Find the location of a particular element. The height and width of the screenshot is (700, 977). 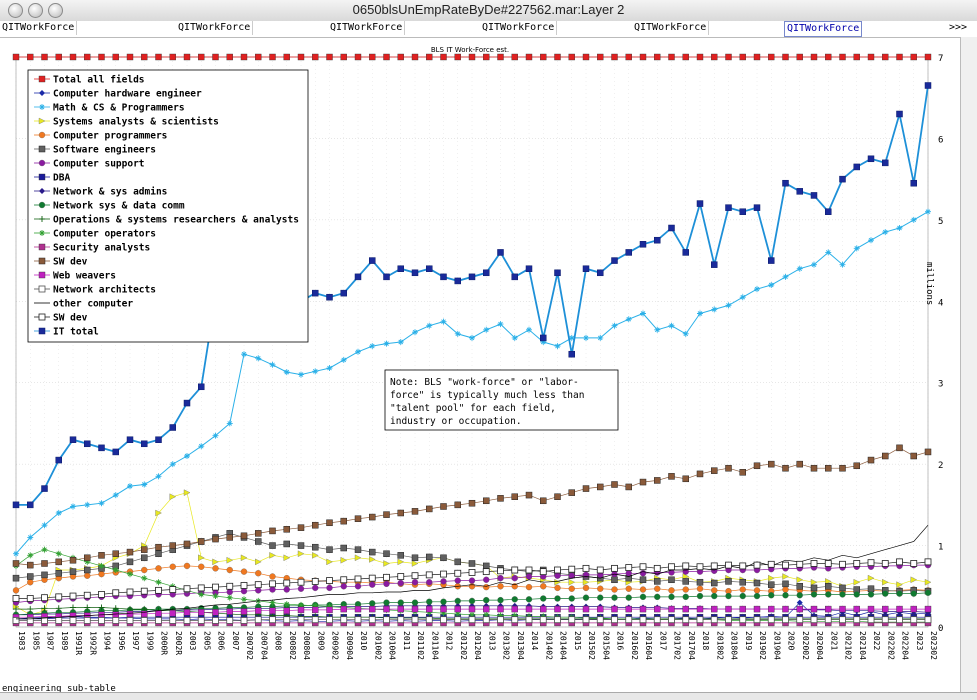

tab-qitworkforce-2: QITWorkForce is located at coordinates (215, 28).